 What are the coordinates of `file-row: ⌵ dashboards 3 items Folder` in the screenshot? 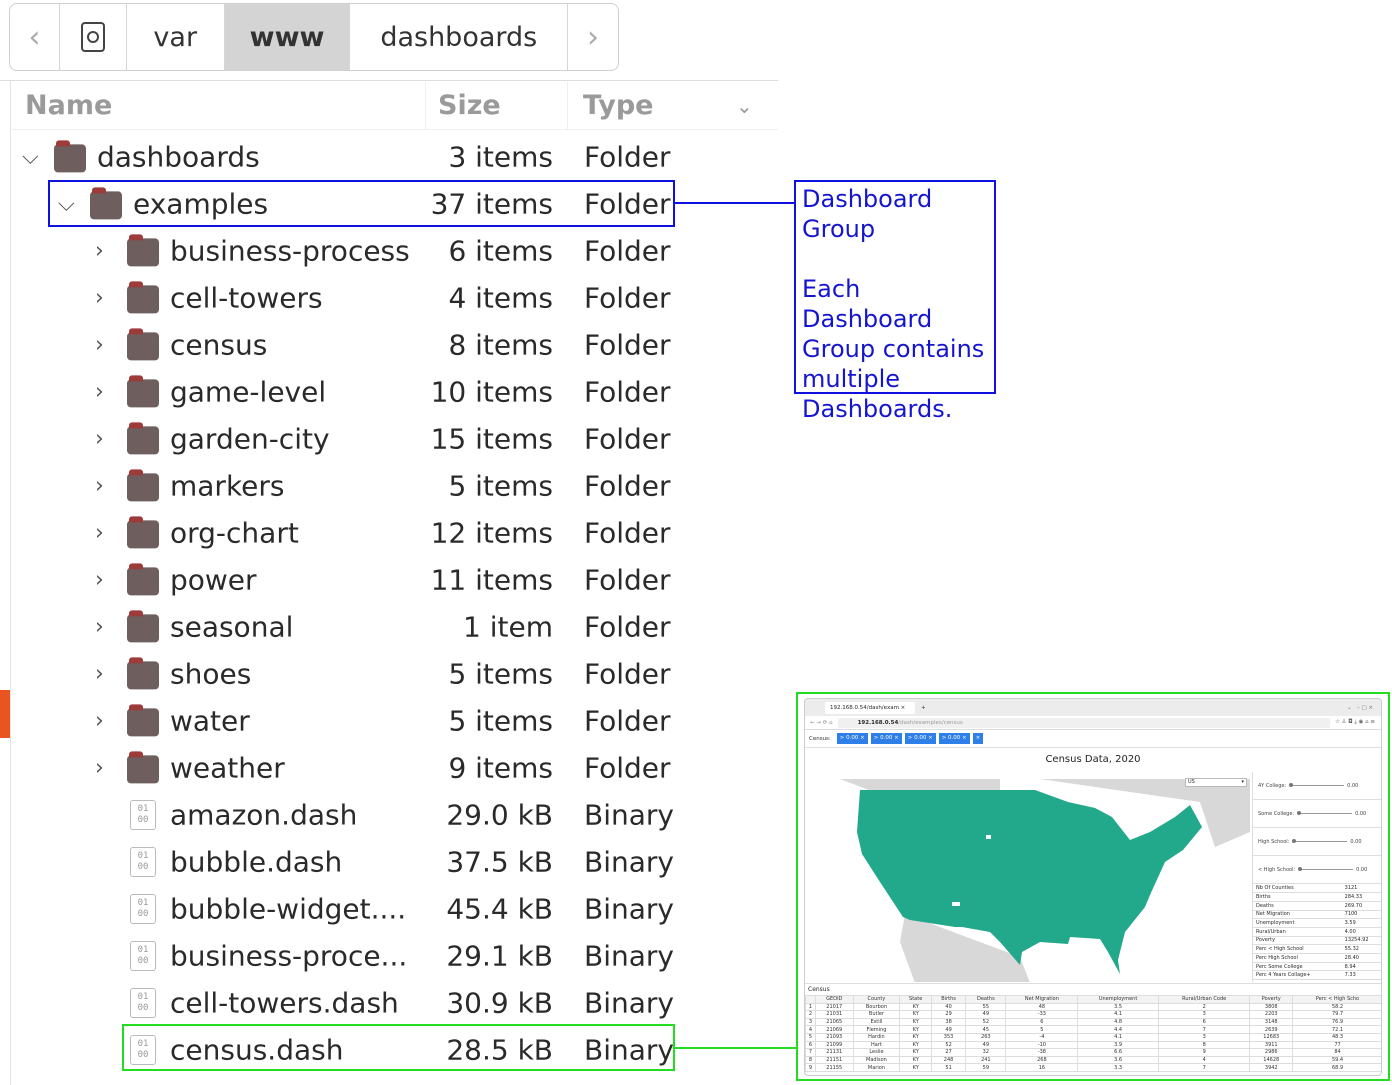 It's located at (395, 156).